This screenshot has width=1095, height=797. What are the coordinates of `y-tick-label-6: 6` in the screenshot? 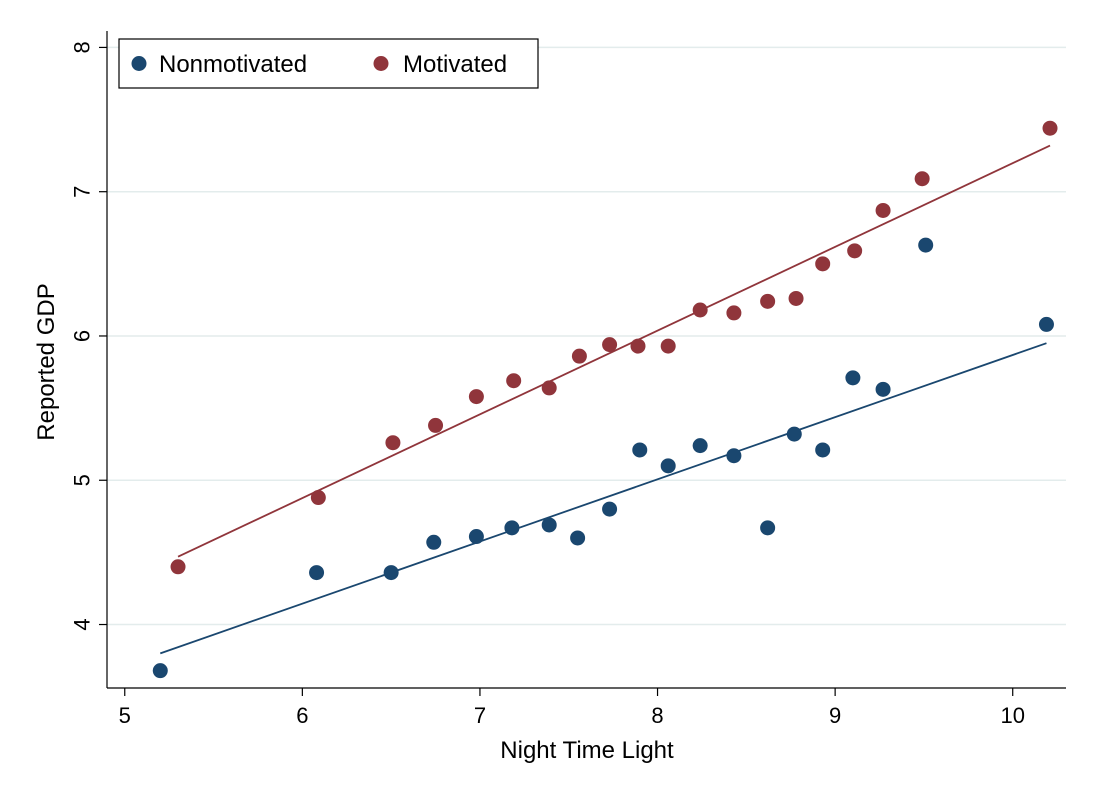 It's located at (82, 336).